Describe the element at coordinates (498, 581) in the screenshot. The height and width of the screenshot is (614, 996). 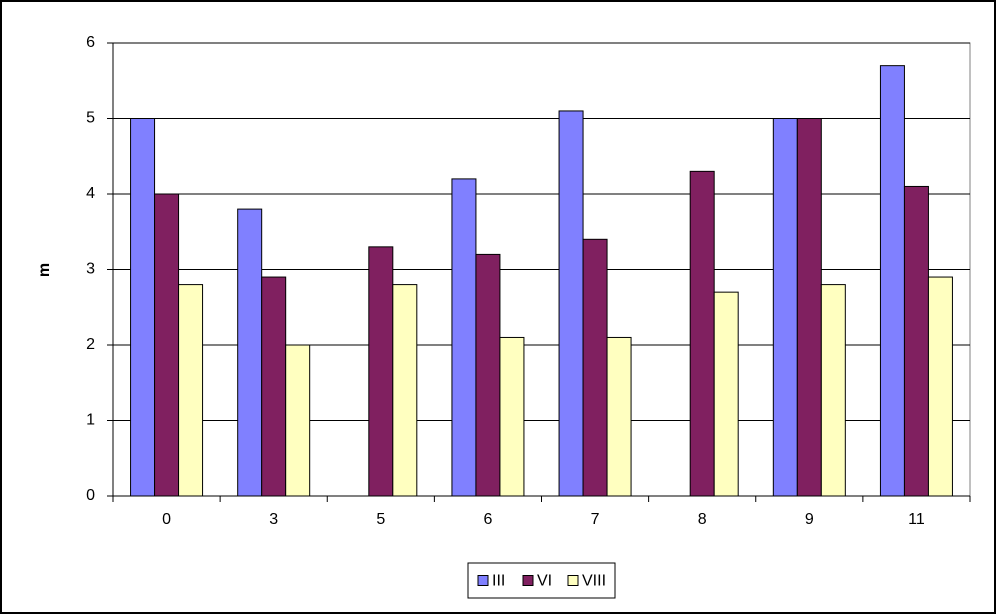
I see `legend-label: III` at that location.